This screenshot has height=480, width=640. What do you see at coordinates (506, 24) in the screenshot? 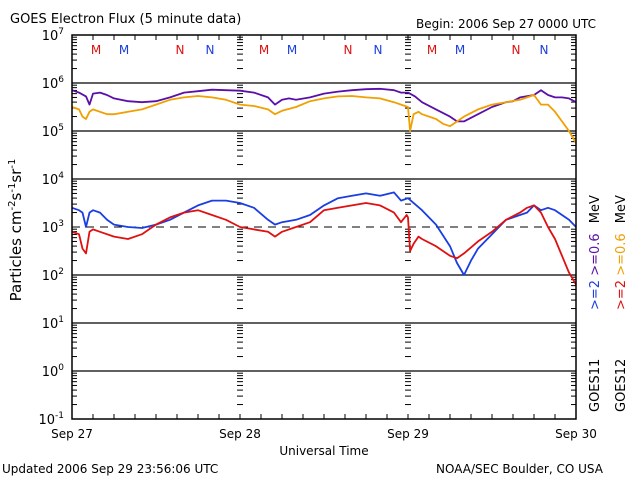
I see `begin-date: Begin: 2006 Sep 27 0000 UTC` at bounding box center [506, 24].